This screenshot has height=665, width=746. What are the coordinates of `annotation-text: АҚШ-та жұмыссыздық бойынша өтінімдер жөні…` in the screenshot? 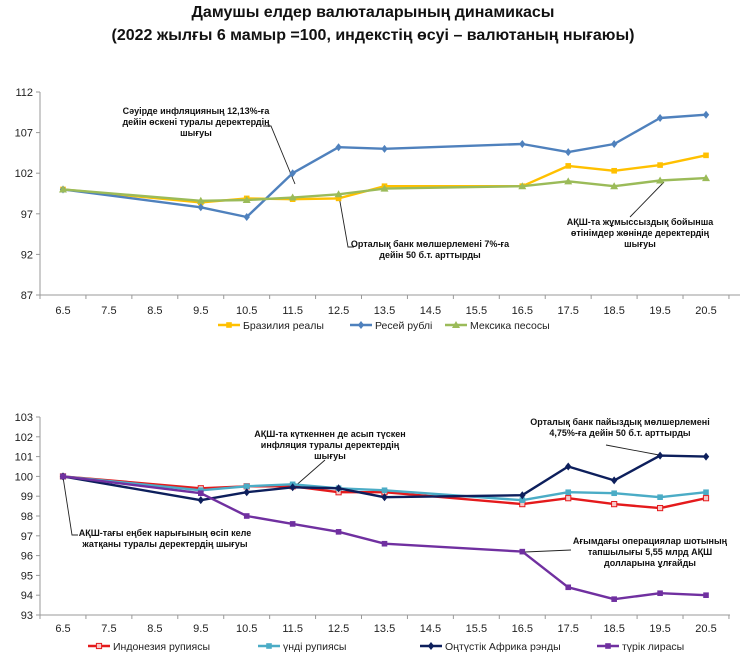 It's located at (640, 233).